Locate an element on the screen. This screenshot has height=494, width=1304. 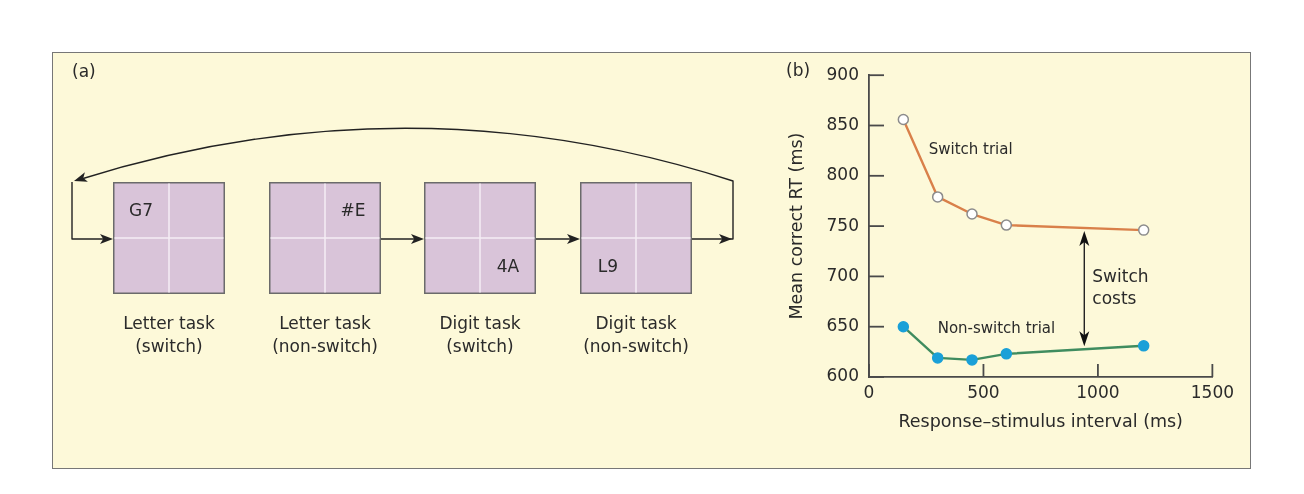
y-tick-label: 750 is located at coordinates (842, 224).